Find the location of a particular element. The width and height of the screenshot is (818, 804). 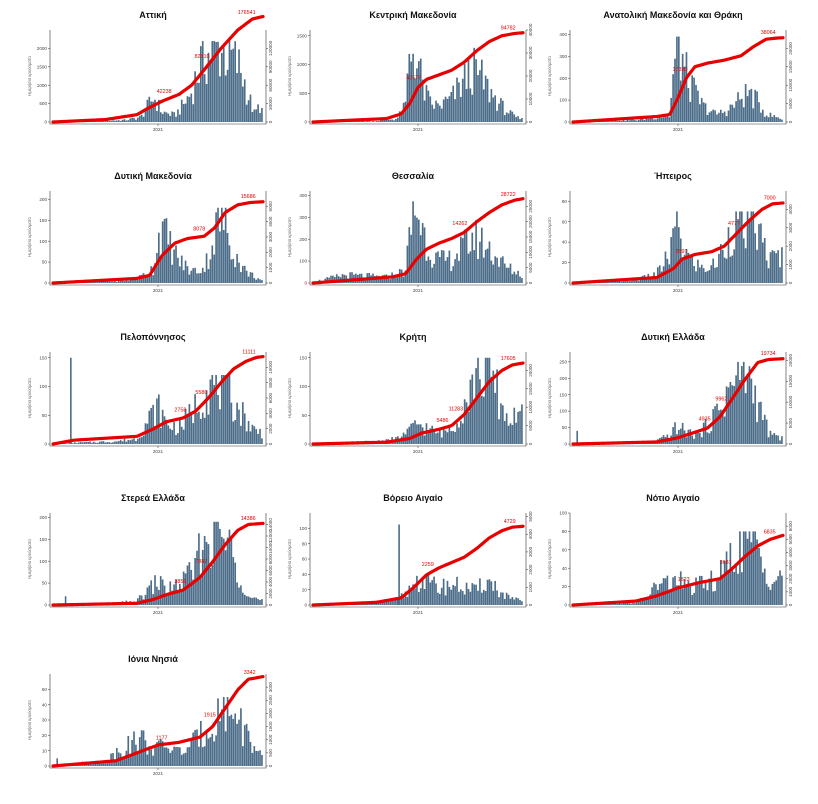

right-tick-label: 6000 is located at coordinates (790, 526).